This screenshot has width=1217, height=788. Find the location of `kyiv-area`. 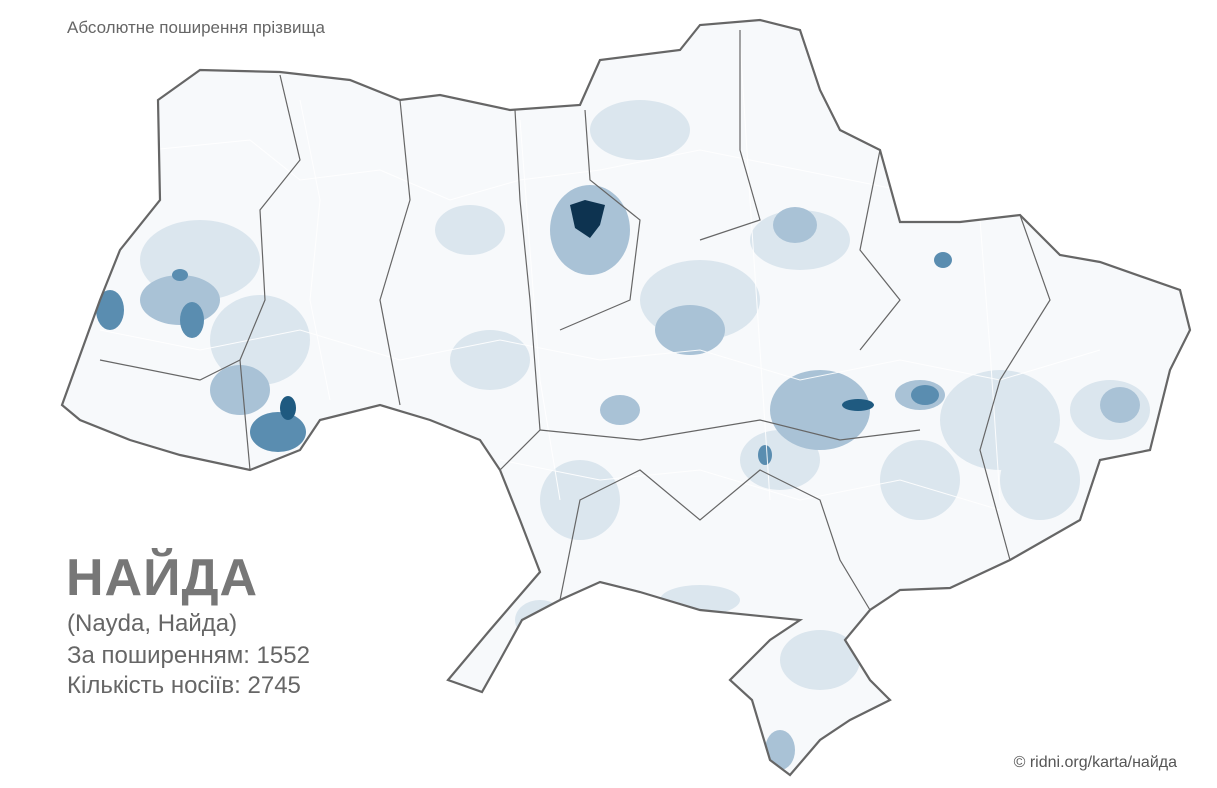

kyiv-area is located at coordinates (587, 219).